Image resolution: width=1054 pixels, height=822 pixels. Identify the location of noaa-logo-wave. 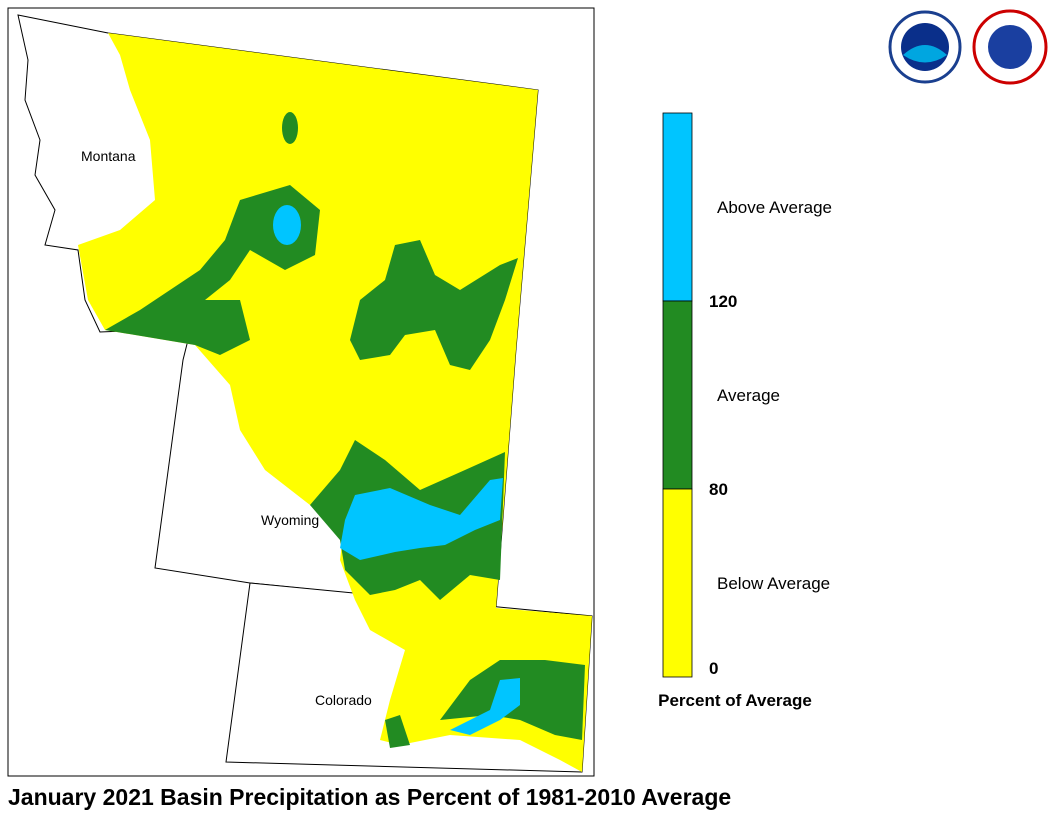
(925, 54).